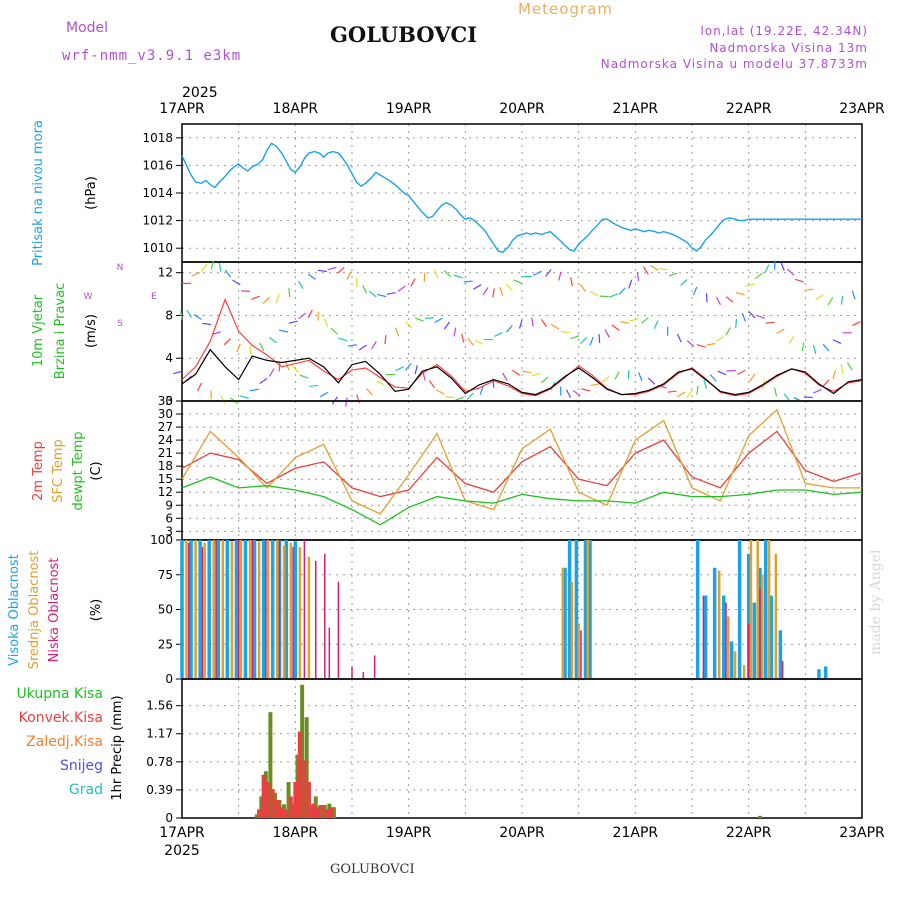 The width and height of the screenshot is (900, 900). Describe the element at coordinates (165, 479) in the screenshot. I see `temperature-ytick-label: 15` at that location.